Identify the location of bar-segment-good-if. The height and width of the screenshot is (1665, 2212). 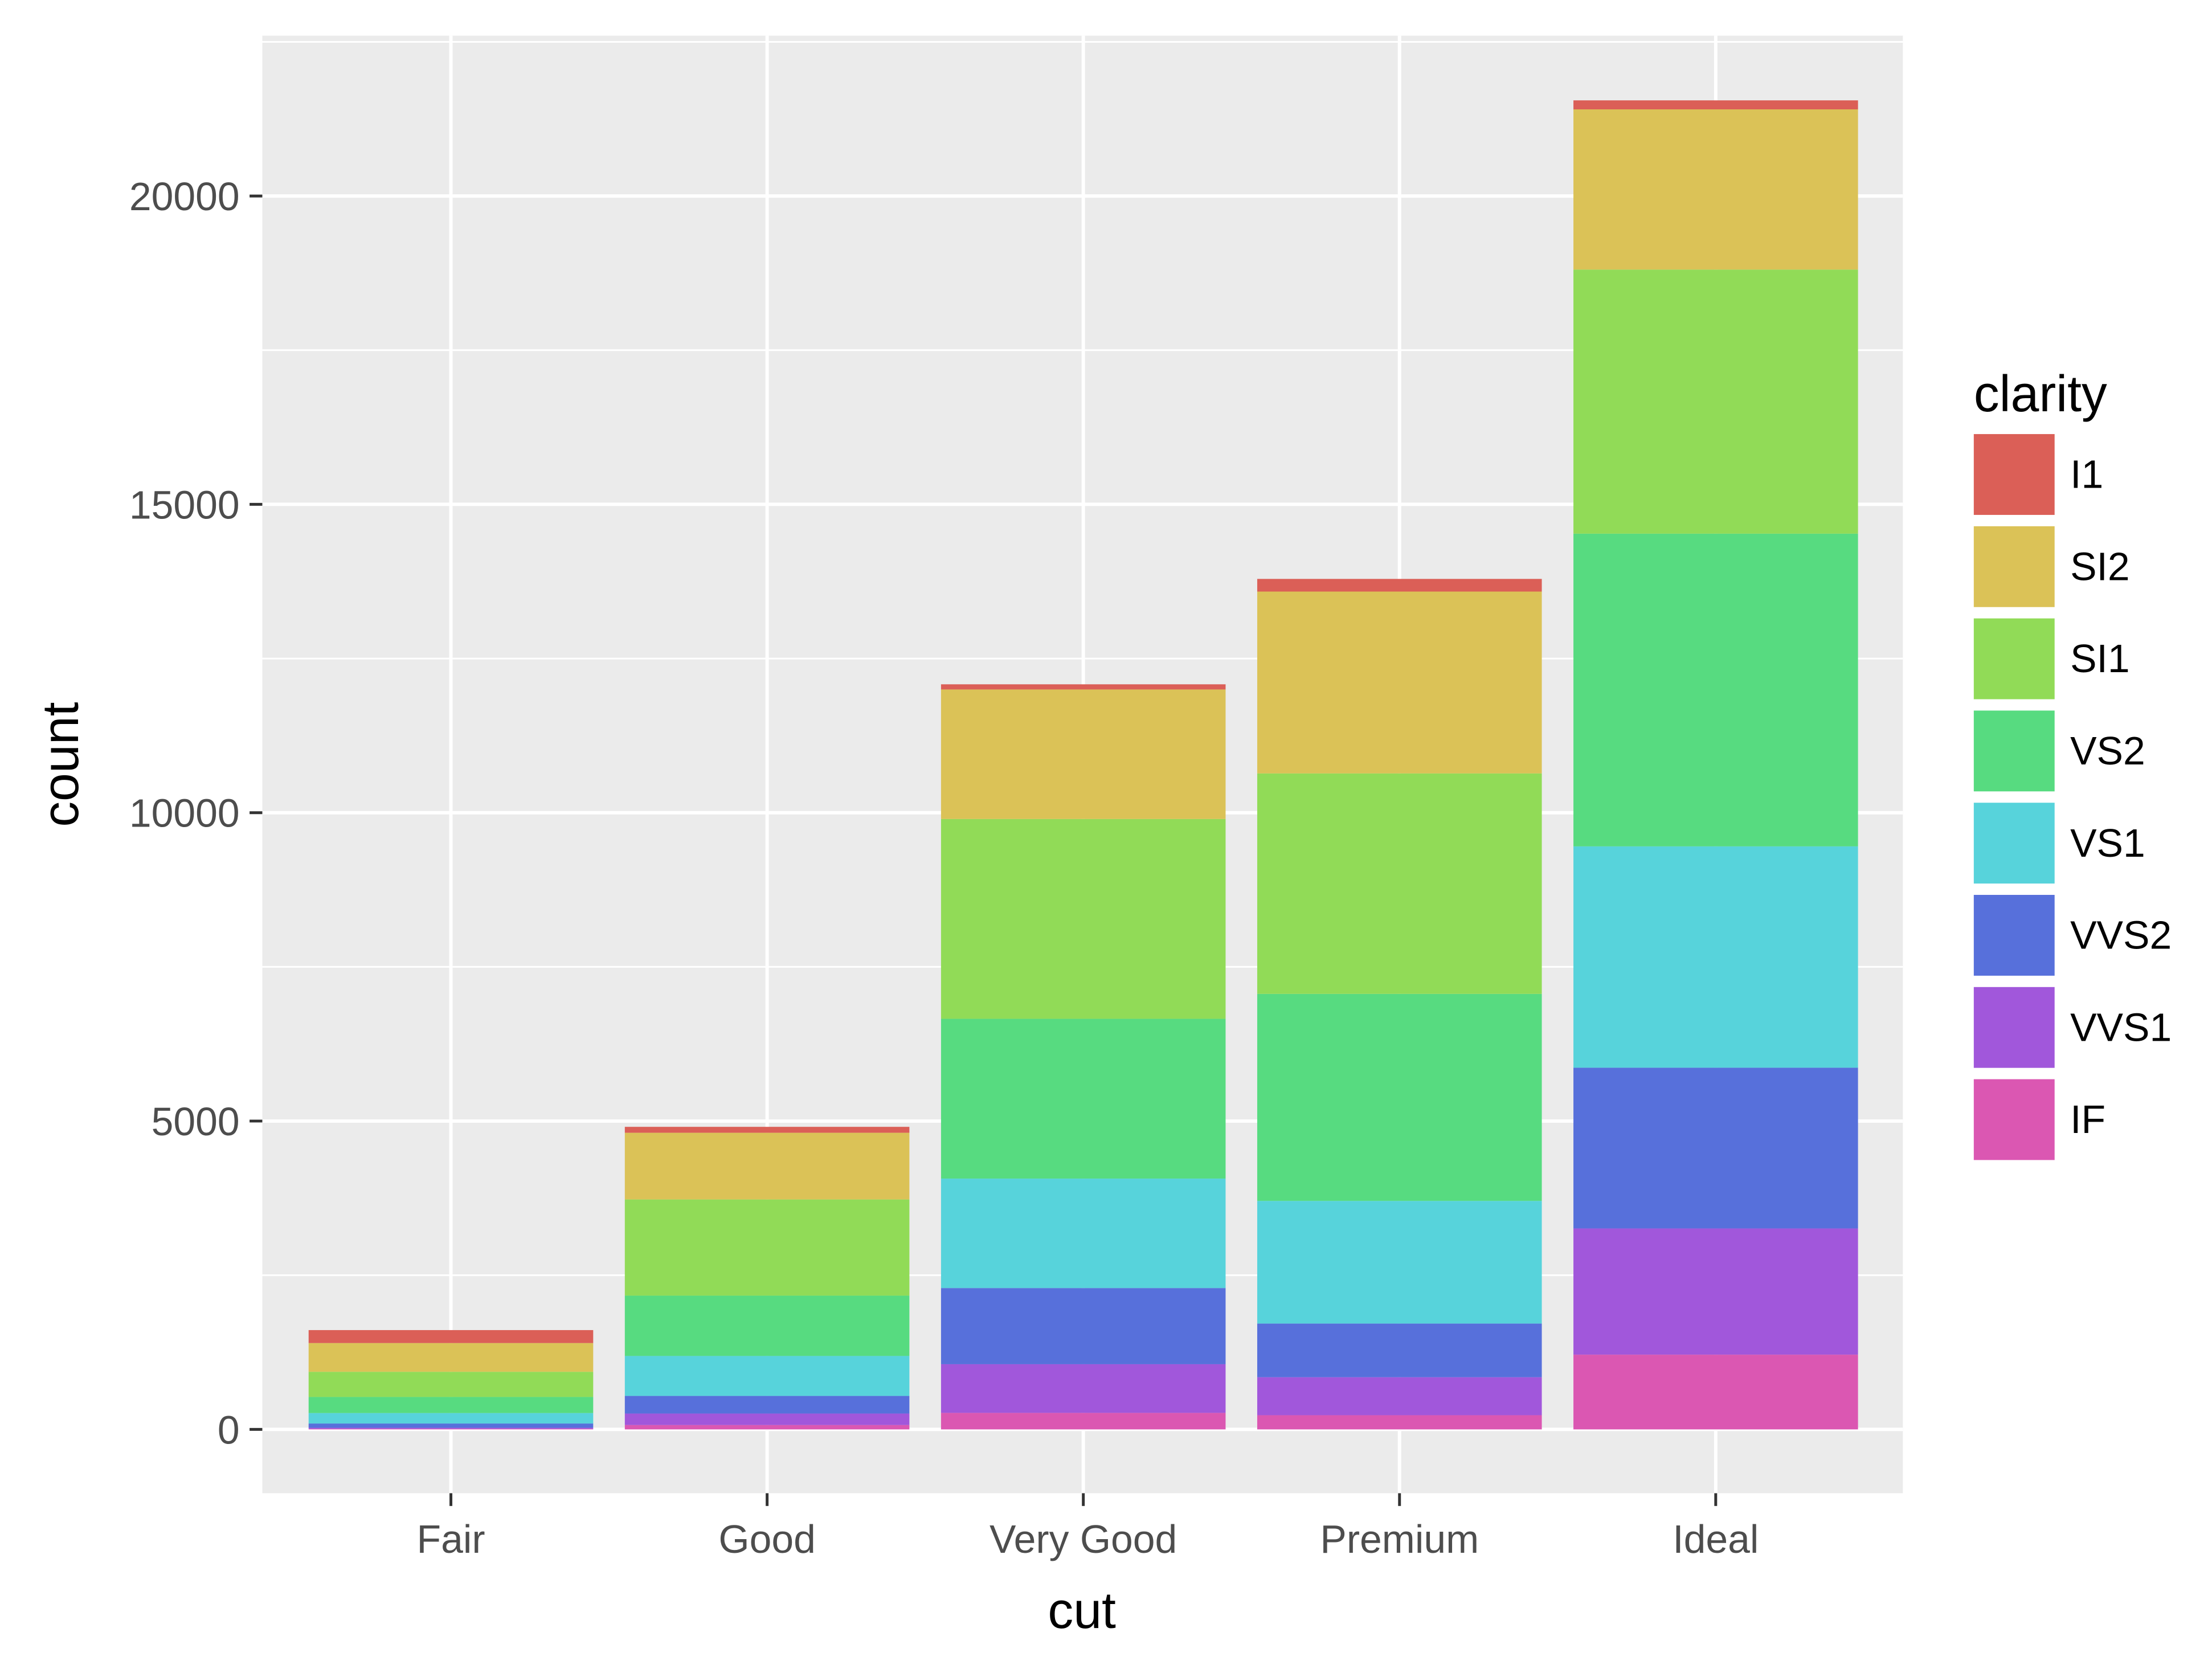
(767, 1428).